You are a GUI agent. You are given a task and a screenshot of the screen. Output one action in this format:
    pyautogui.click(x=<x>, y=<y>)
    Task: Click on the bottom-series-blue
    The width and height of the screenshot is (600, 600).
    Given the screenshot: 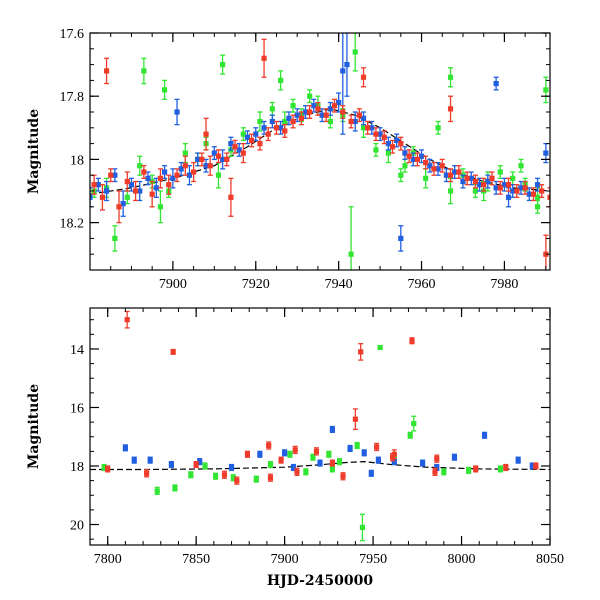 What is the action you would take?
    pyautogui.click(x=328, y=451)
    